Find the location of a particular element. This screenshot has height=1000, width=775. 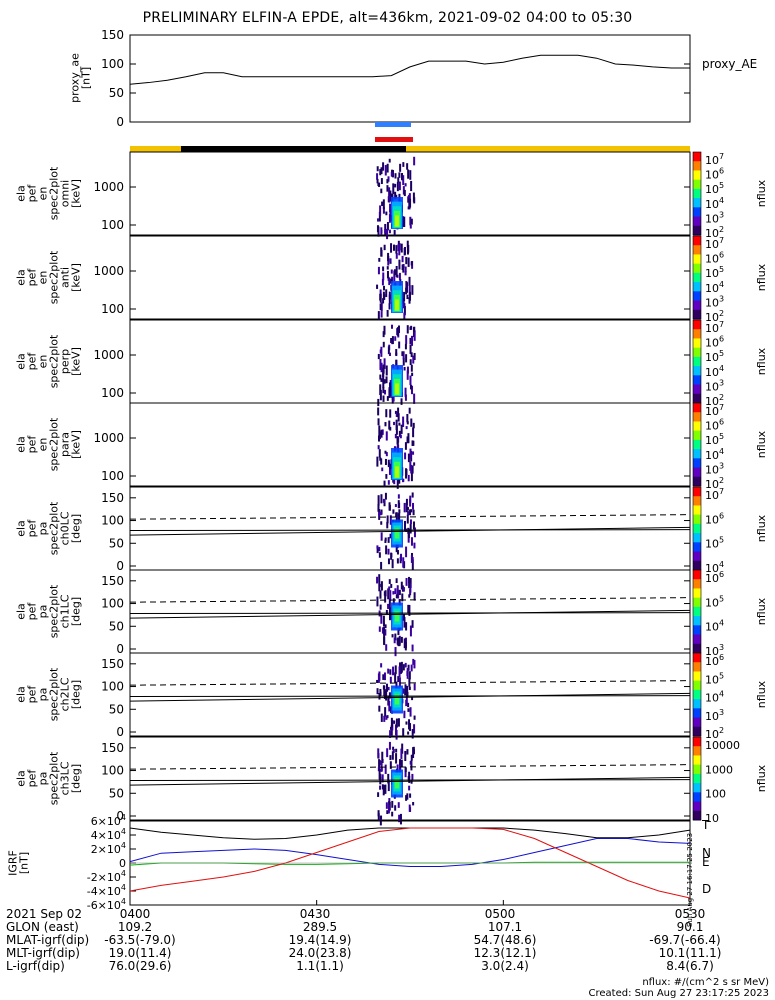

time-tick: 0500 is located at coordinates (500, 914).